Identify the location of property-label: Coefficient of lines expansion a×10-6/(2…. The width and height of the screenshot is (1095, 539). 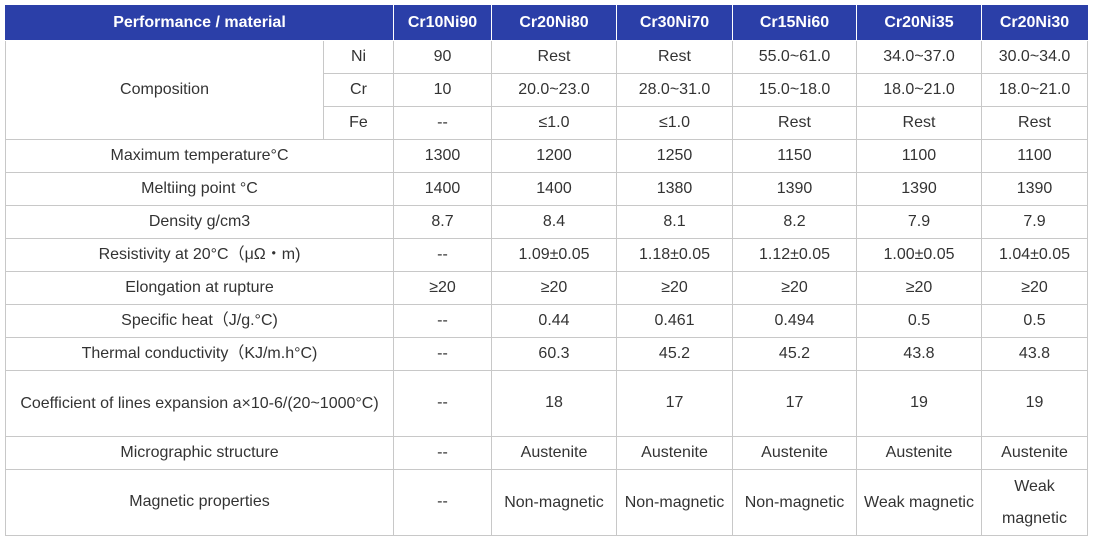
(199, 403).